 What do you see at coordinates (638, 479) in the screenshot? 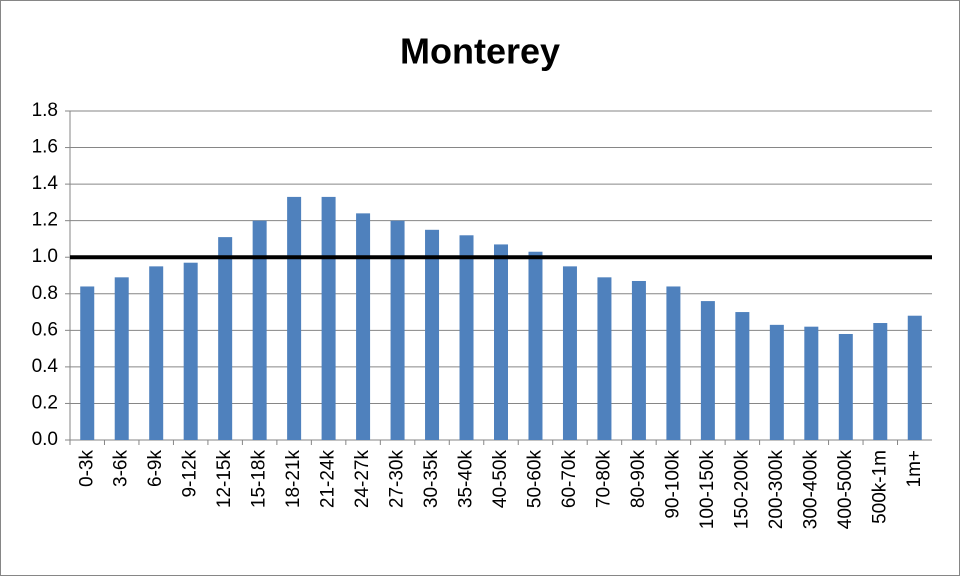
I see `x-tick-label: 80-90k` at bounding box center [638, 479].